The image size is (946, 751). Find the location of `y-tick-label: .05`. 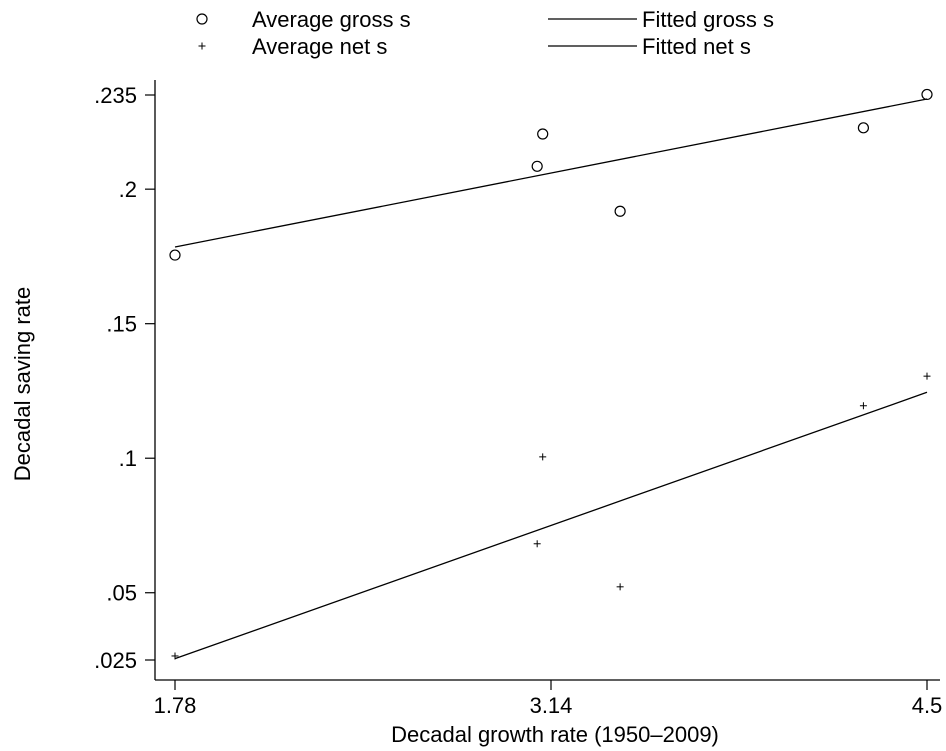

y-tick-label: .05 is located at coordinates (121, 593).